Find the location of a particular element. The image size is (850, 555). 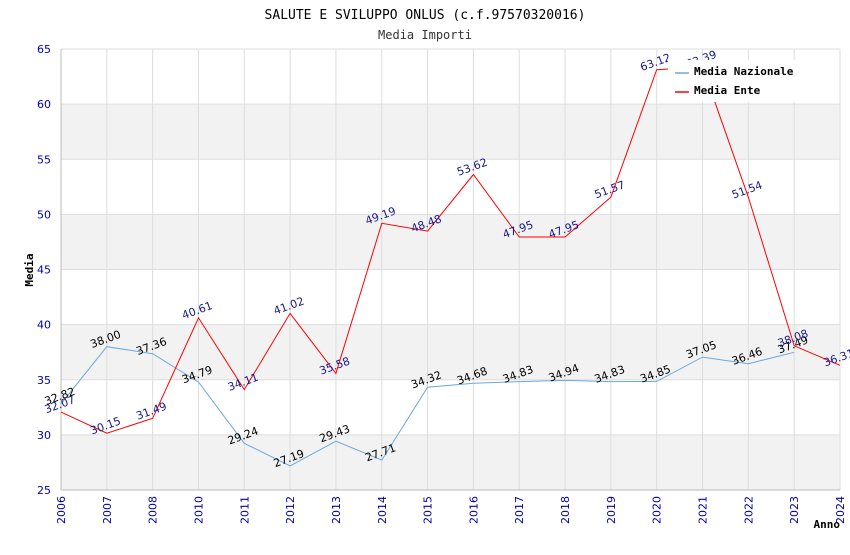

data-label-media-ente: 30.15 is located at coordinates (106, 425).